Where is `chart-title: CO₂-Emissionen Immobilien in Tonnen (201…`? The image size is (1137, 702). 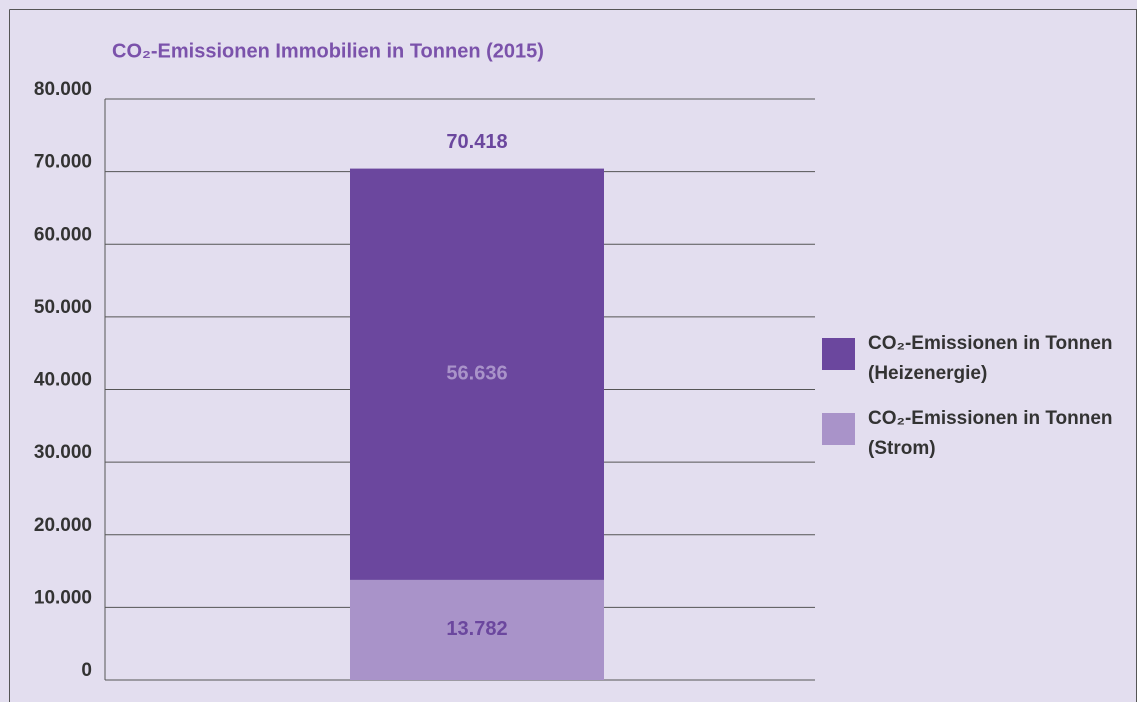
chart-title: CO₂-Emissionen Immobilien in Tonnen (201… is located at coordinates (328, 51).